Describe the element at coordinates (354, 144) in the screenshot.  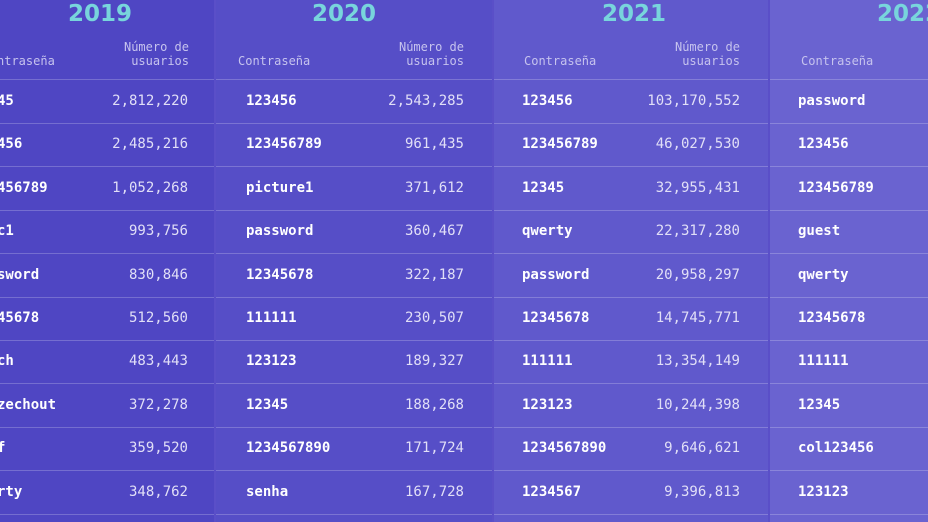
I see `table-row: 123456789 961,435` at that location.